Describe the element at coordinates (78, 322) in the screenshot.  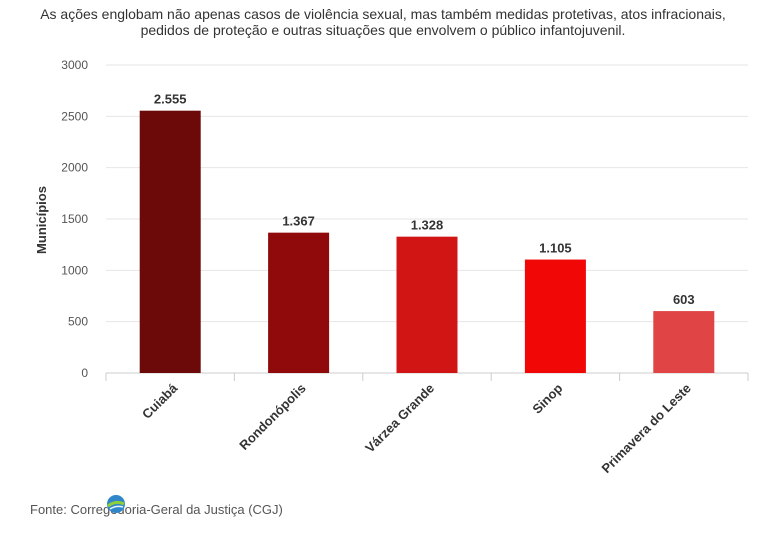
I see `y-tick-label: 500` at that location.